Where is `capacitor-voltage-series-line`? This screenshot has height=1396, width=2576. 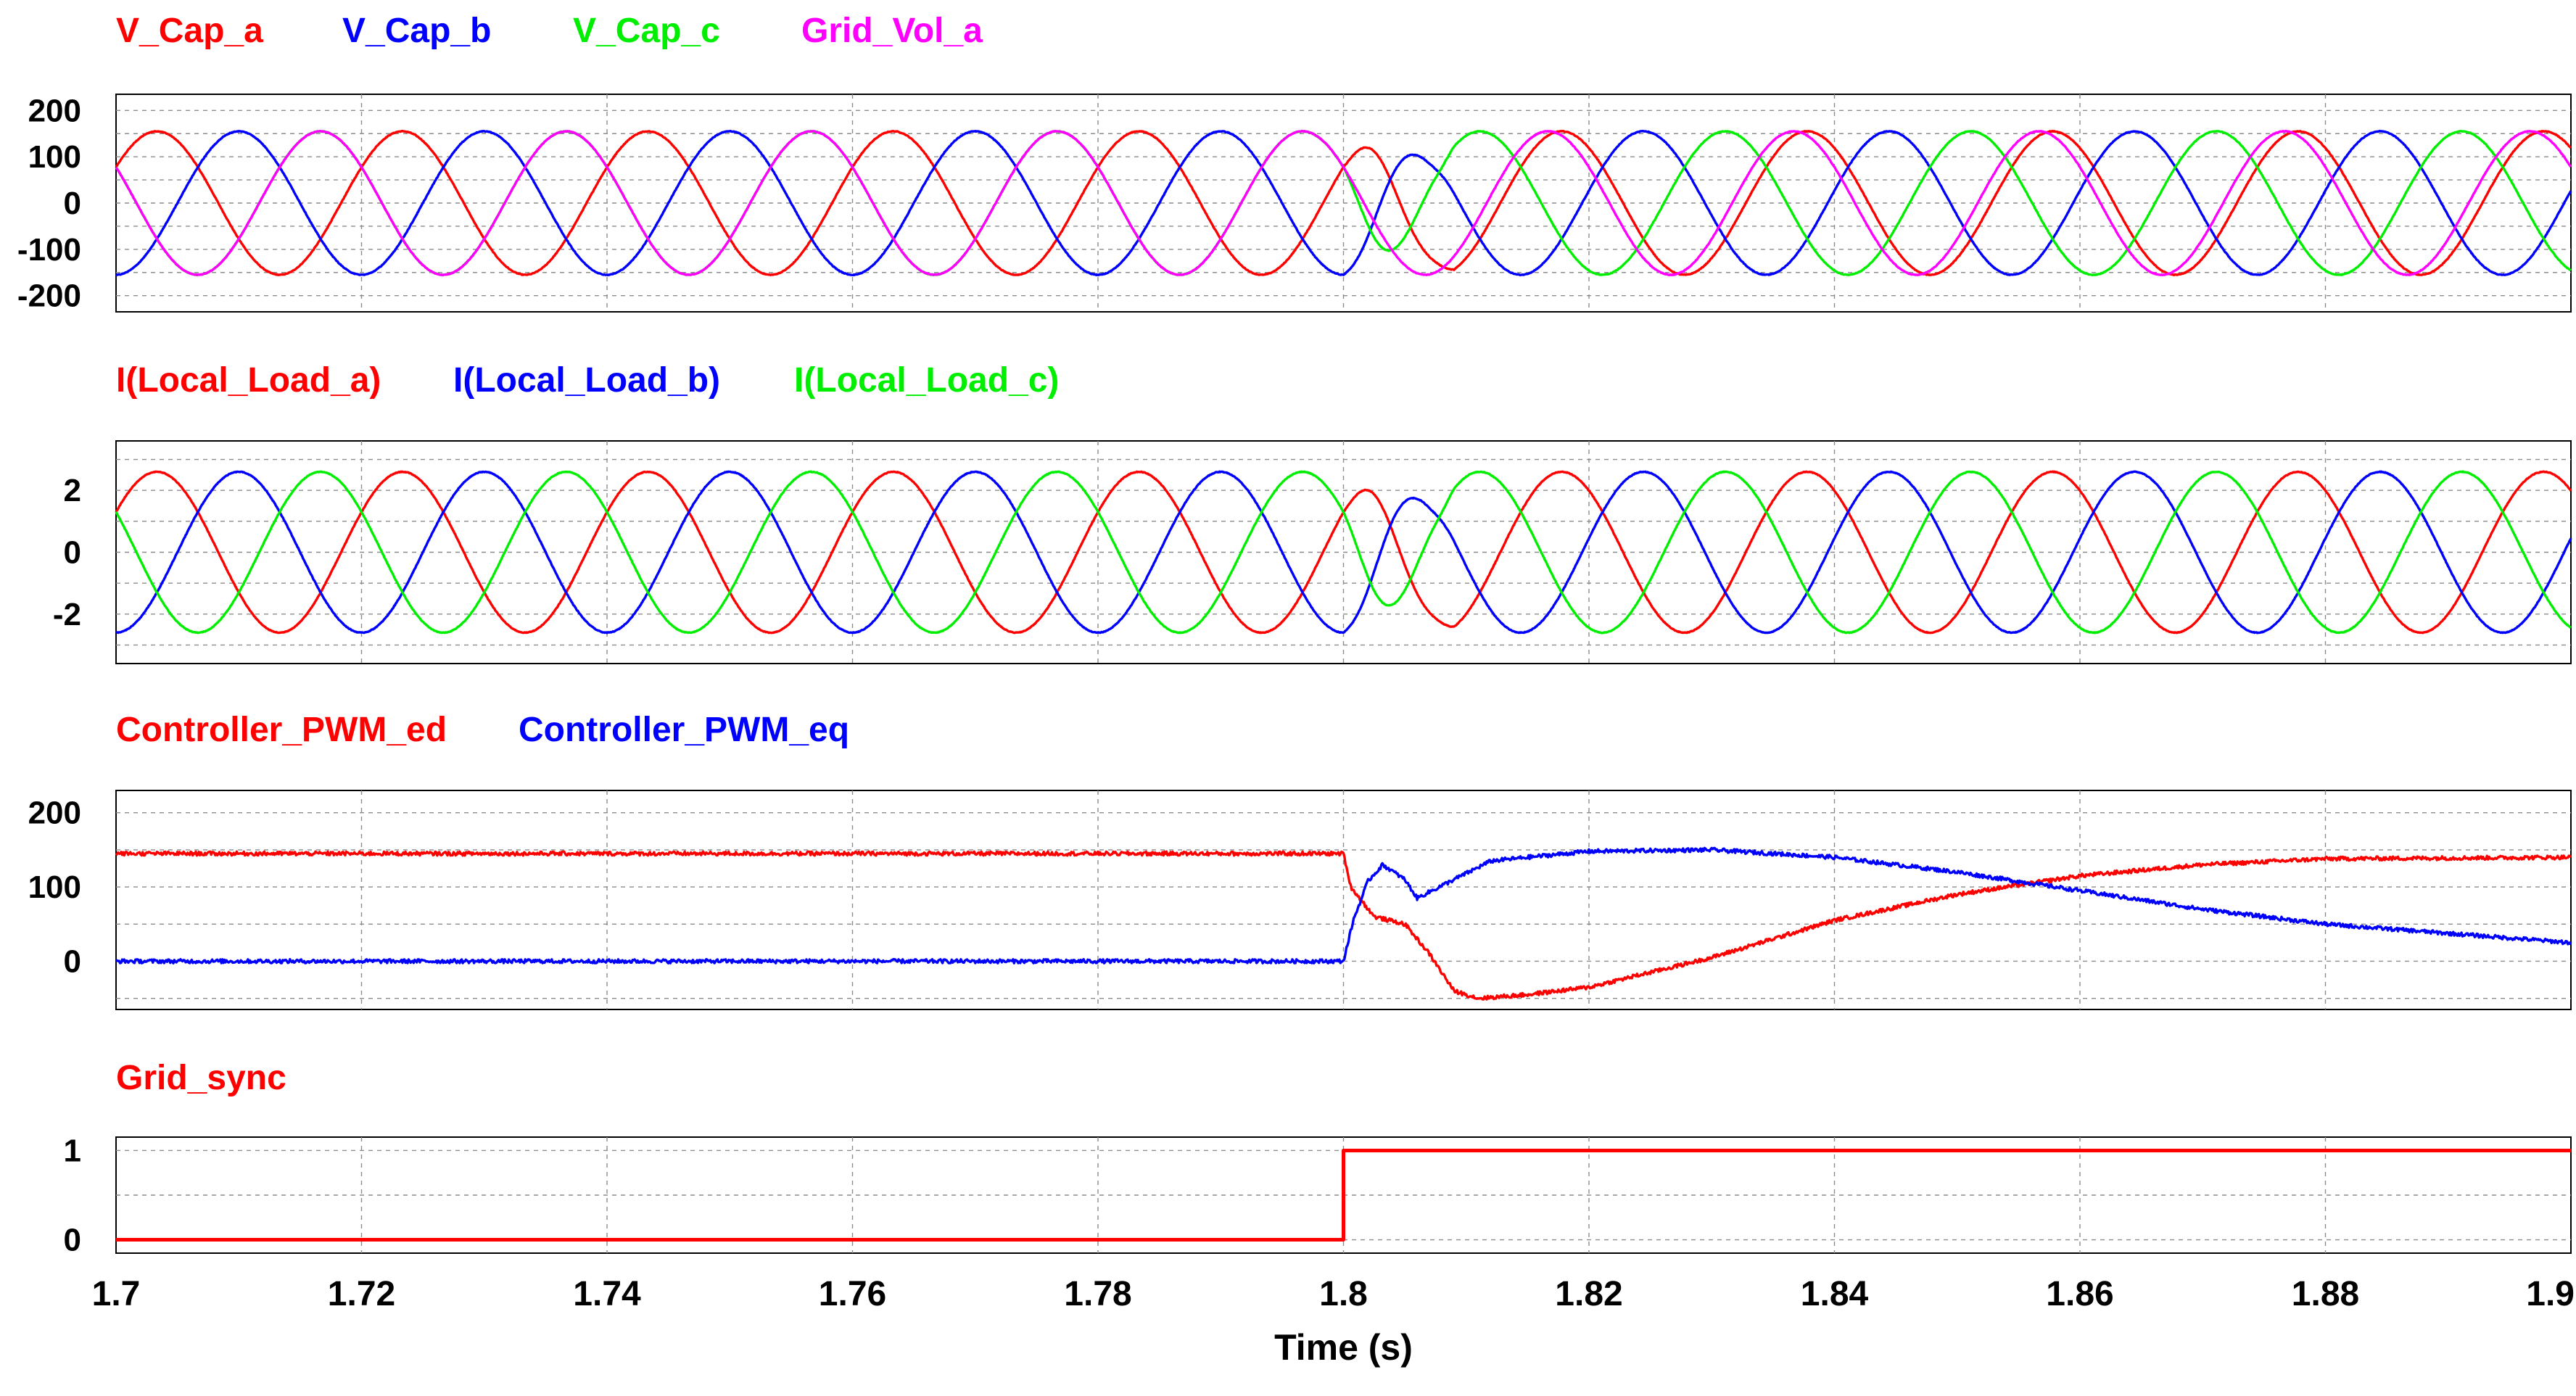
capacitor-voltage-series-line is located at coordinates (1343, 203).